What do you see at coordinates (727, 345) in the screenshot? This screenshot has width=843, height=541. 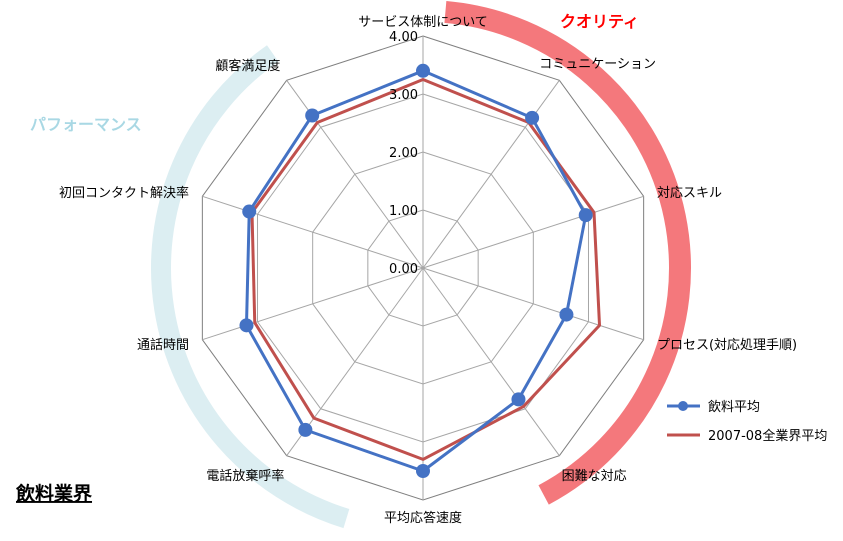 I see `axis-label-3: プロセス(対応処理手順)` at bounding box center [727, 345].